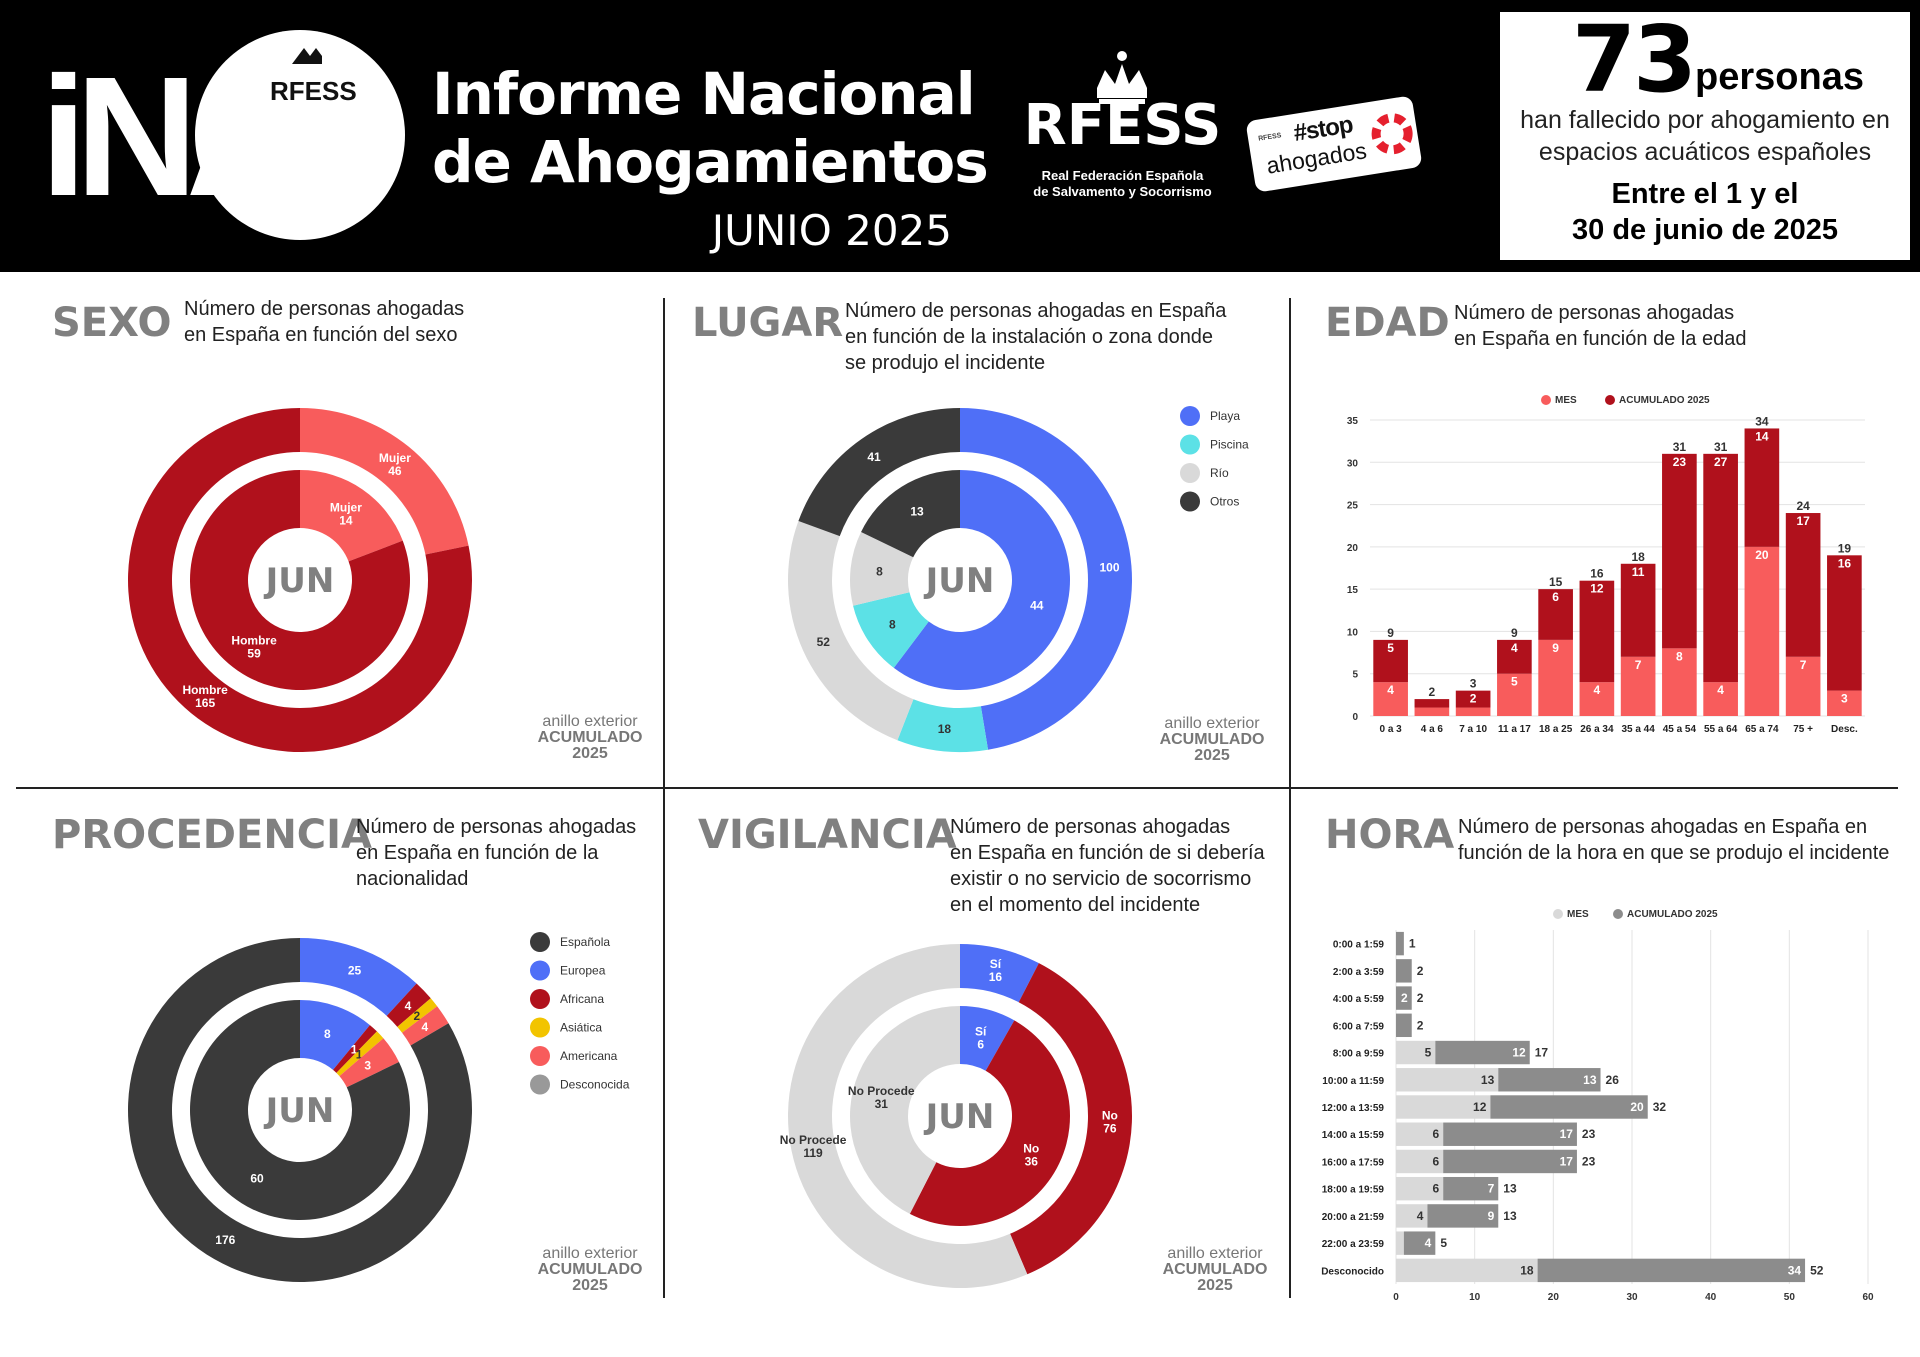  I want to click on panel-desc-lugar-line3: se produjo el incidente, so click(945, 363).